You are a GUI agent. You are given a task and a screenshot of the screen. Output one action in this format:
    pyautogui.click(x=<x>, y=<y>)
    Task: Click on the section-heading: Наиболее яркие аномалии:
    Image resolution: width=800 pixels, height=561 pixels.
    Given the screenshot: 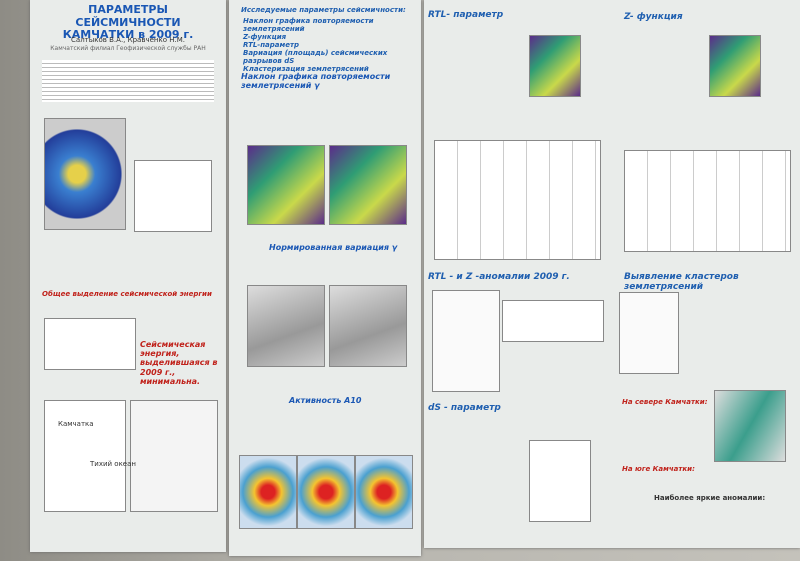 What is the action you would take?
    pyautogui.click(x=710, y=498)
    